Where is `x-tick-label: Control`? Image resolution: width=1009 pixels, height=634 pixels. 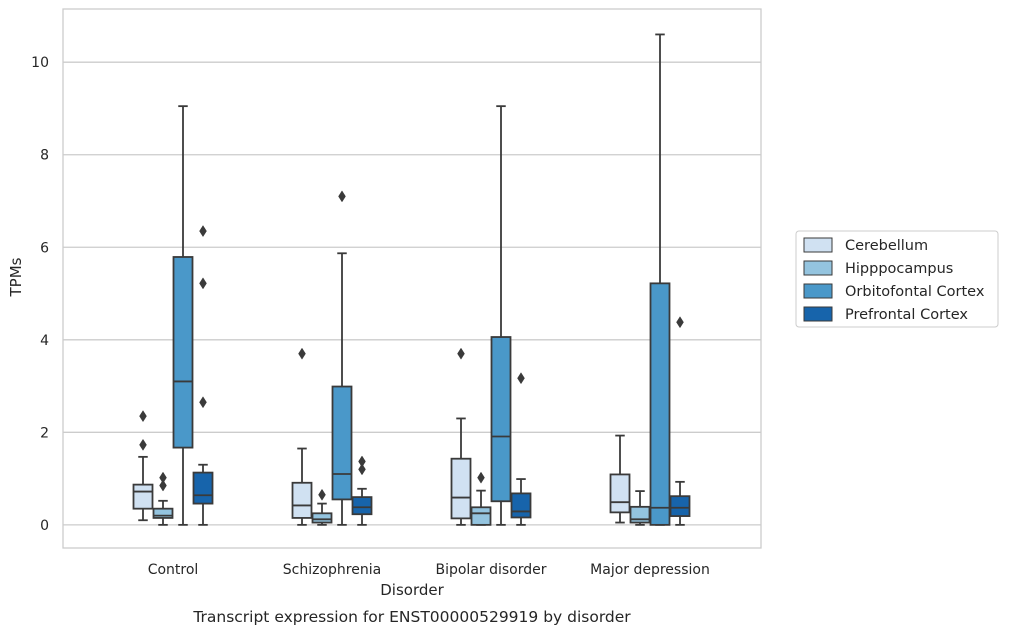
x-tick-label: Control is located at coordinates (173, 570).